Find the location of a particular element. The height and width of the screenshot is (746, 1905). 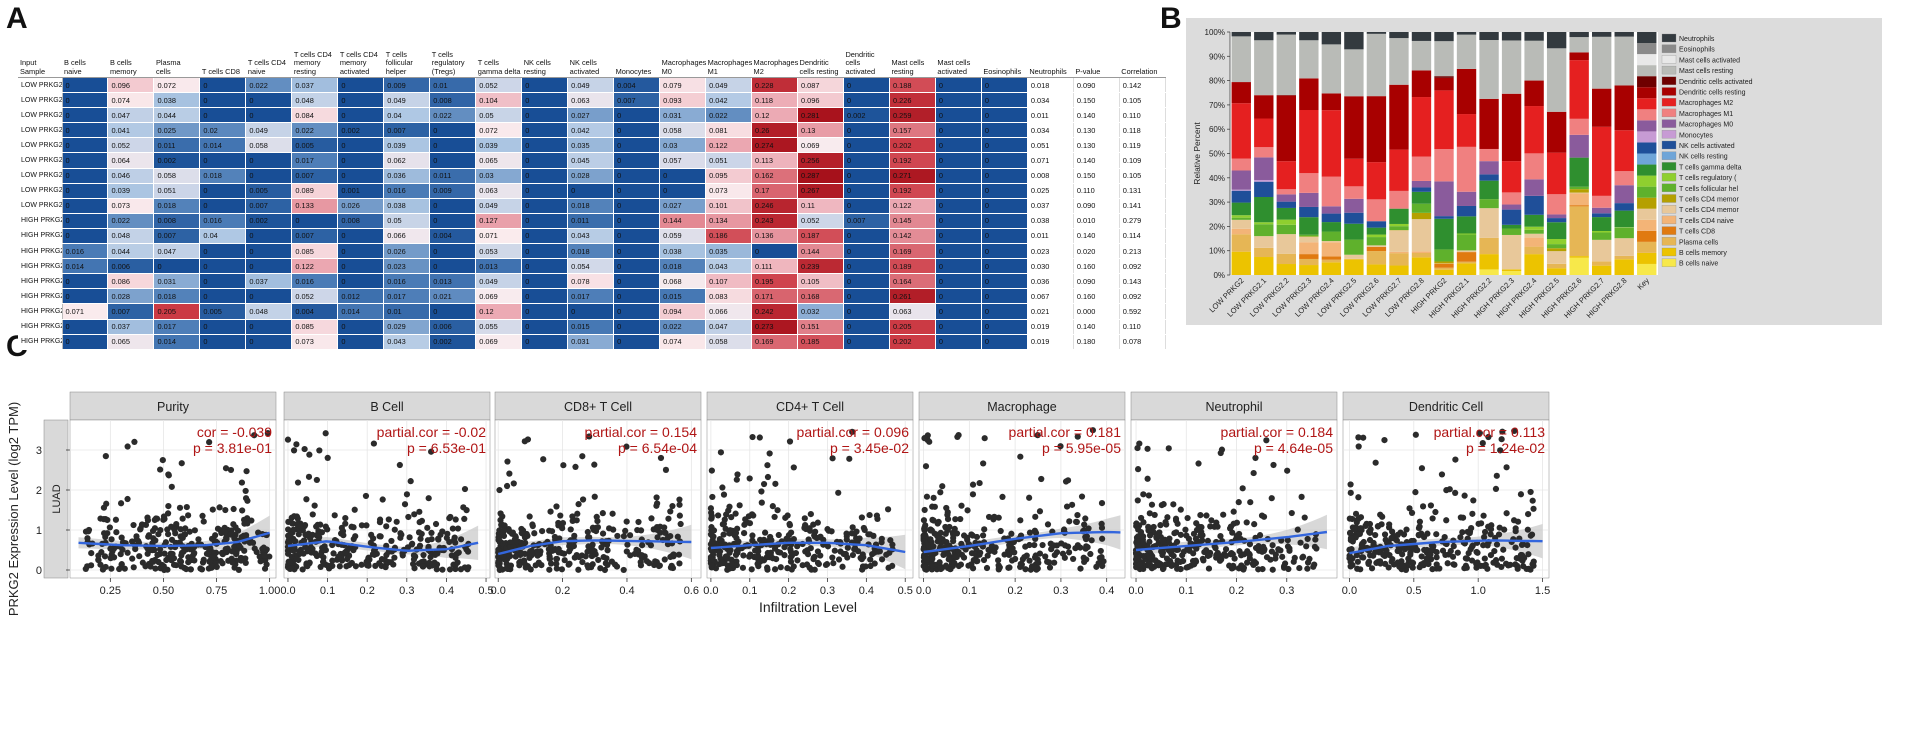

column-header: Correlation is located at coordinates (1142, 61).